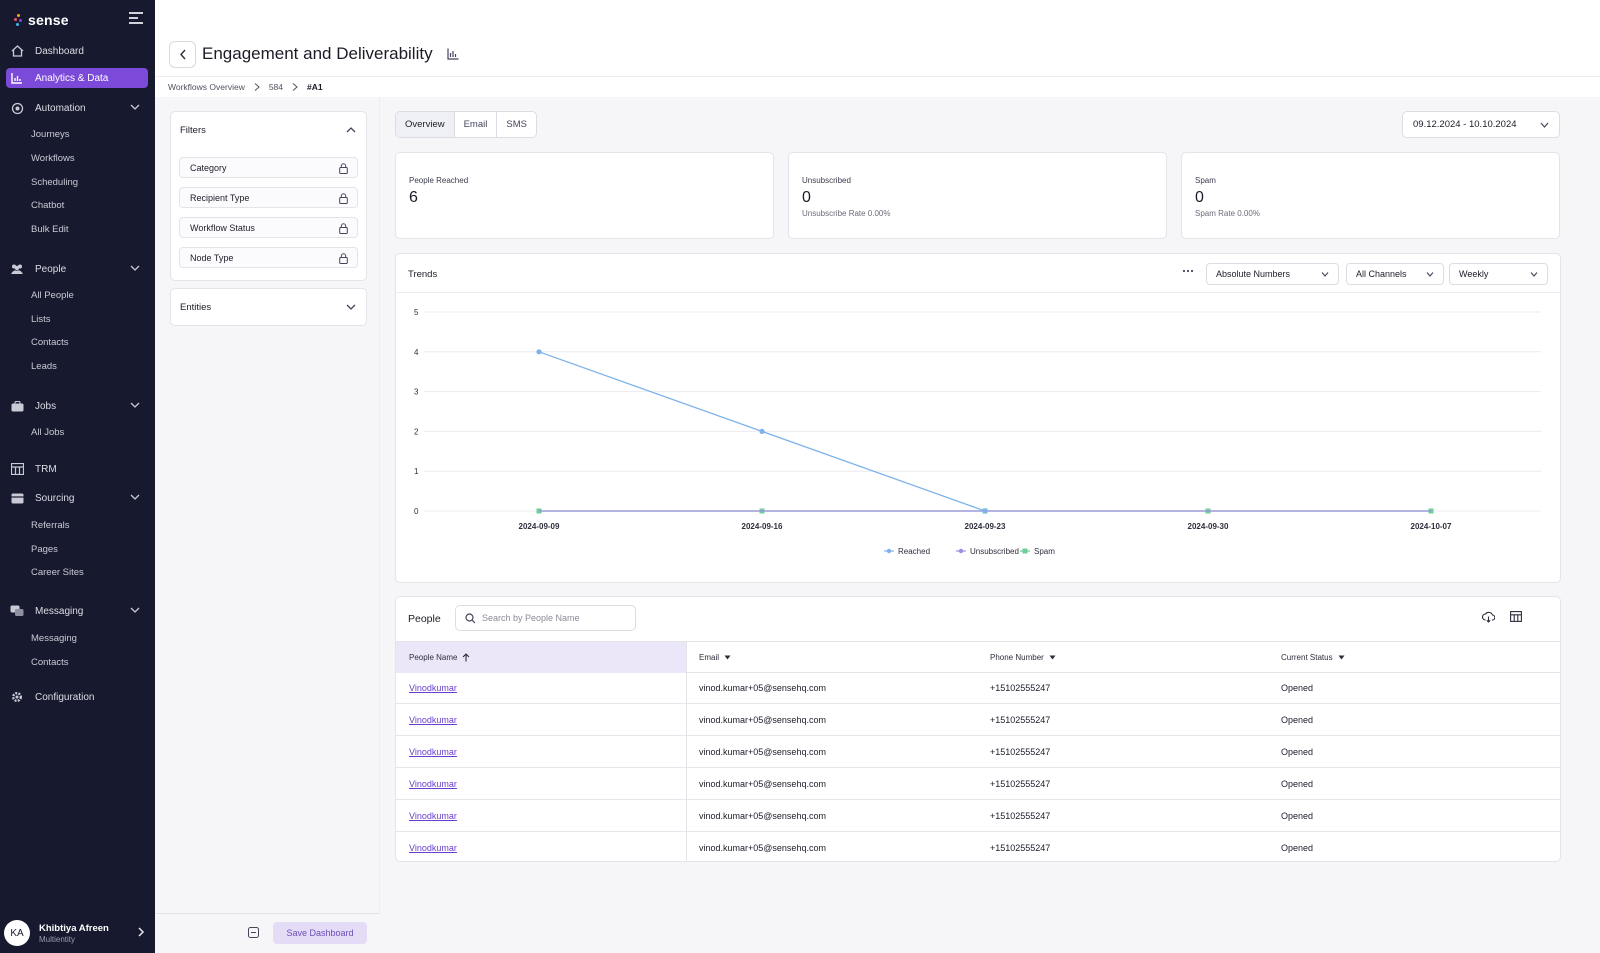 The width and height of the screenshot is (1600, 953). Describe the element at coordinates (57, 572) in the screenshot. I see `nav-career-sites: Career Sites` at that location.